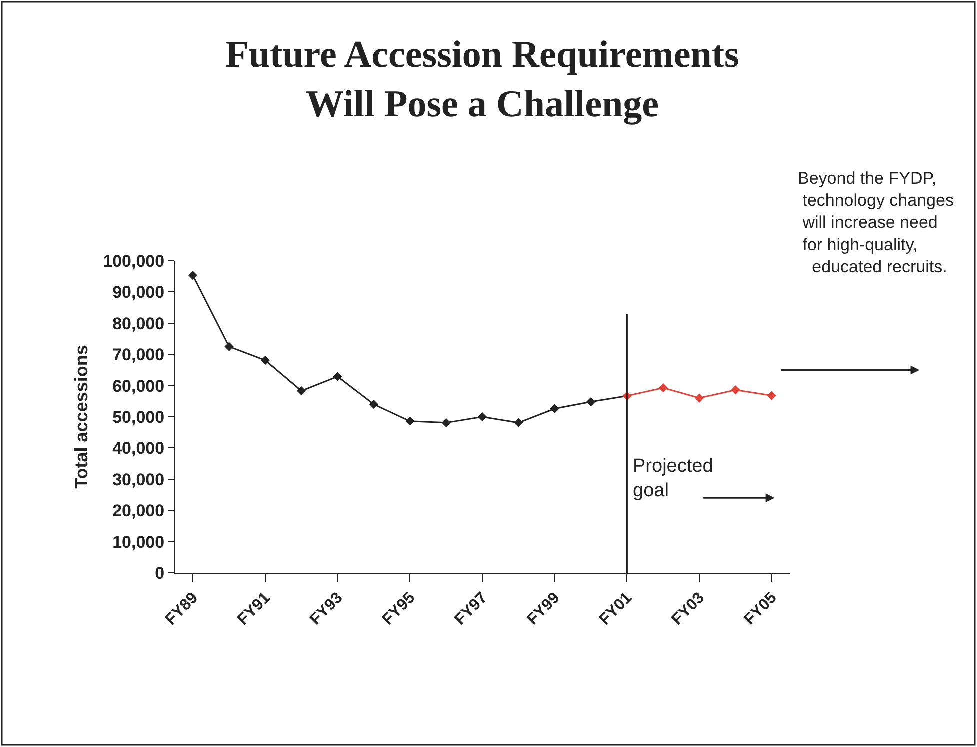 This screenshot has width=977, height=747. I want to click on y-tick-label: 0, so click(160, 573).